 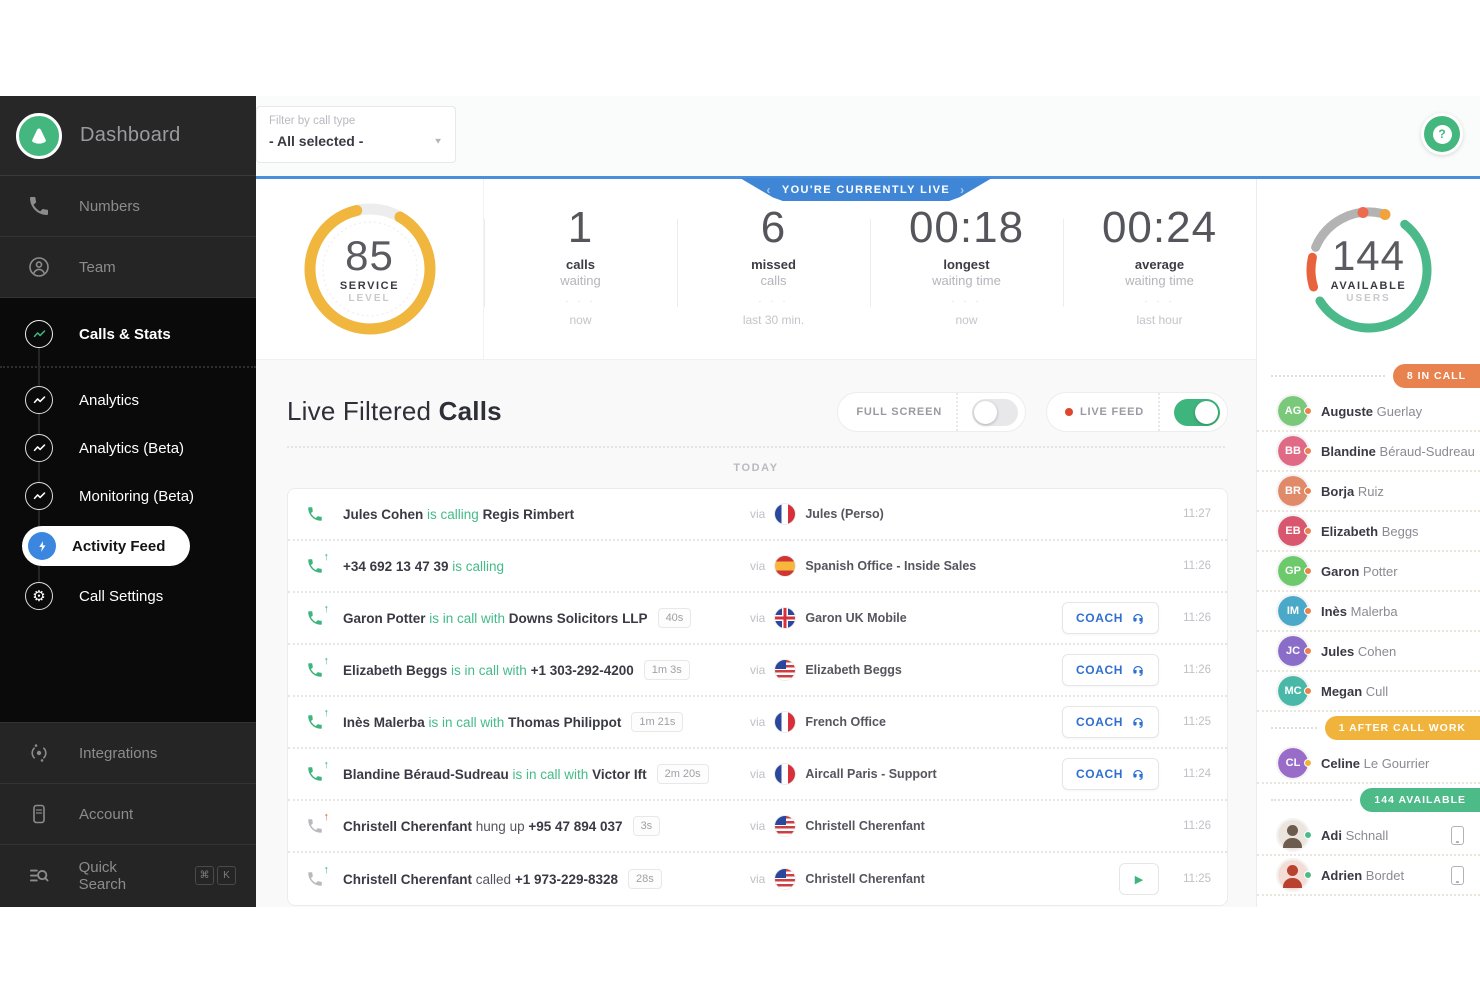 What do you see at coordinates (106, 546) in the screenshot?
I see `sidebar-item-activity-feed-active: Activity Feed` at bounding box center [106, 546].